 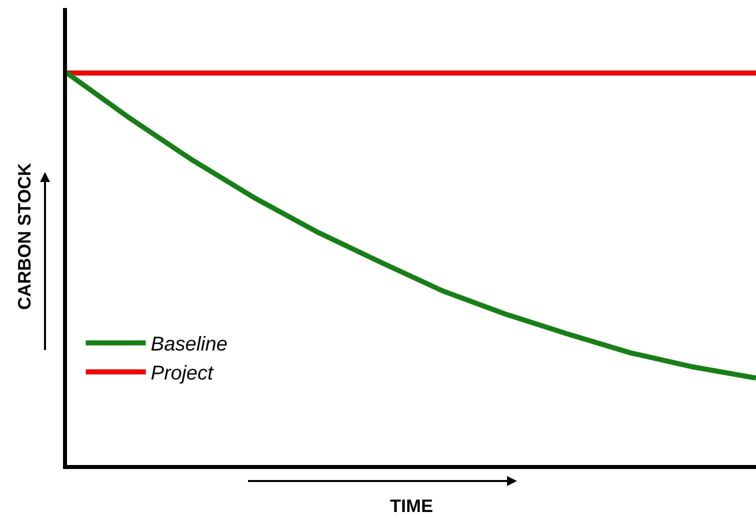 What do you see at coordinates (411, 506) in the screenshot?
I see `x-axis-title: TIME` at bounding box center [411, 506].